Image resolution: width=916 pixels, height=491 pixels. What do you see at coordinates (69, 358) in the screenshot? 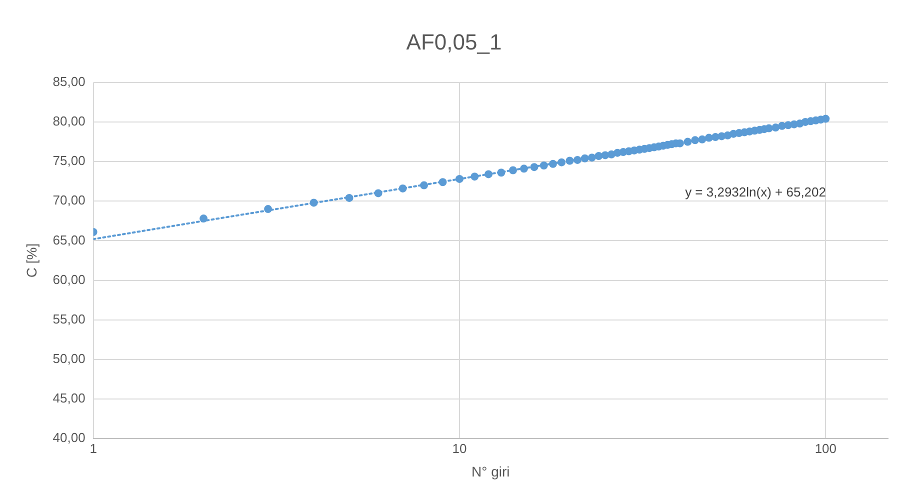
I see `y-tick-label: 50,00` at bounding box center [69, 358].